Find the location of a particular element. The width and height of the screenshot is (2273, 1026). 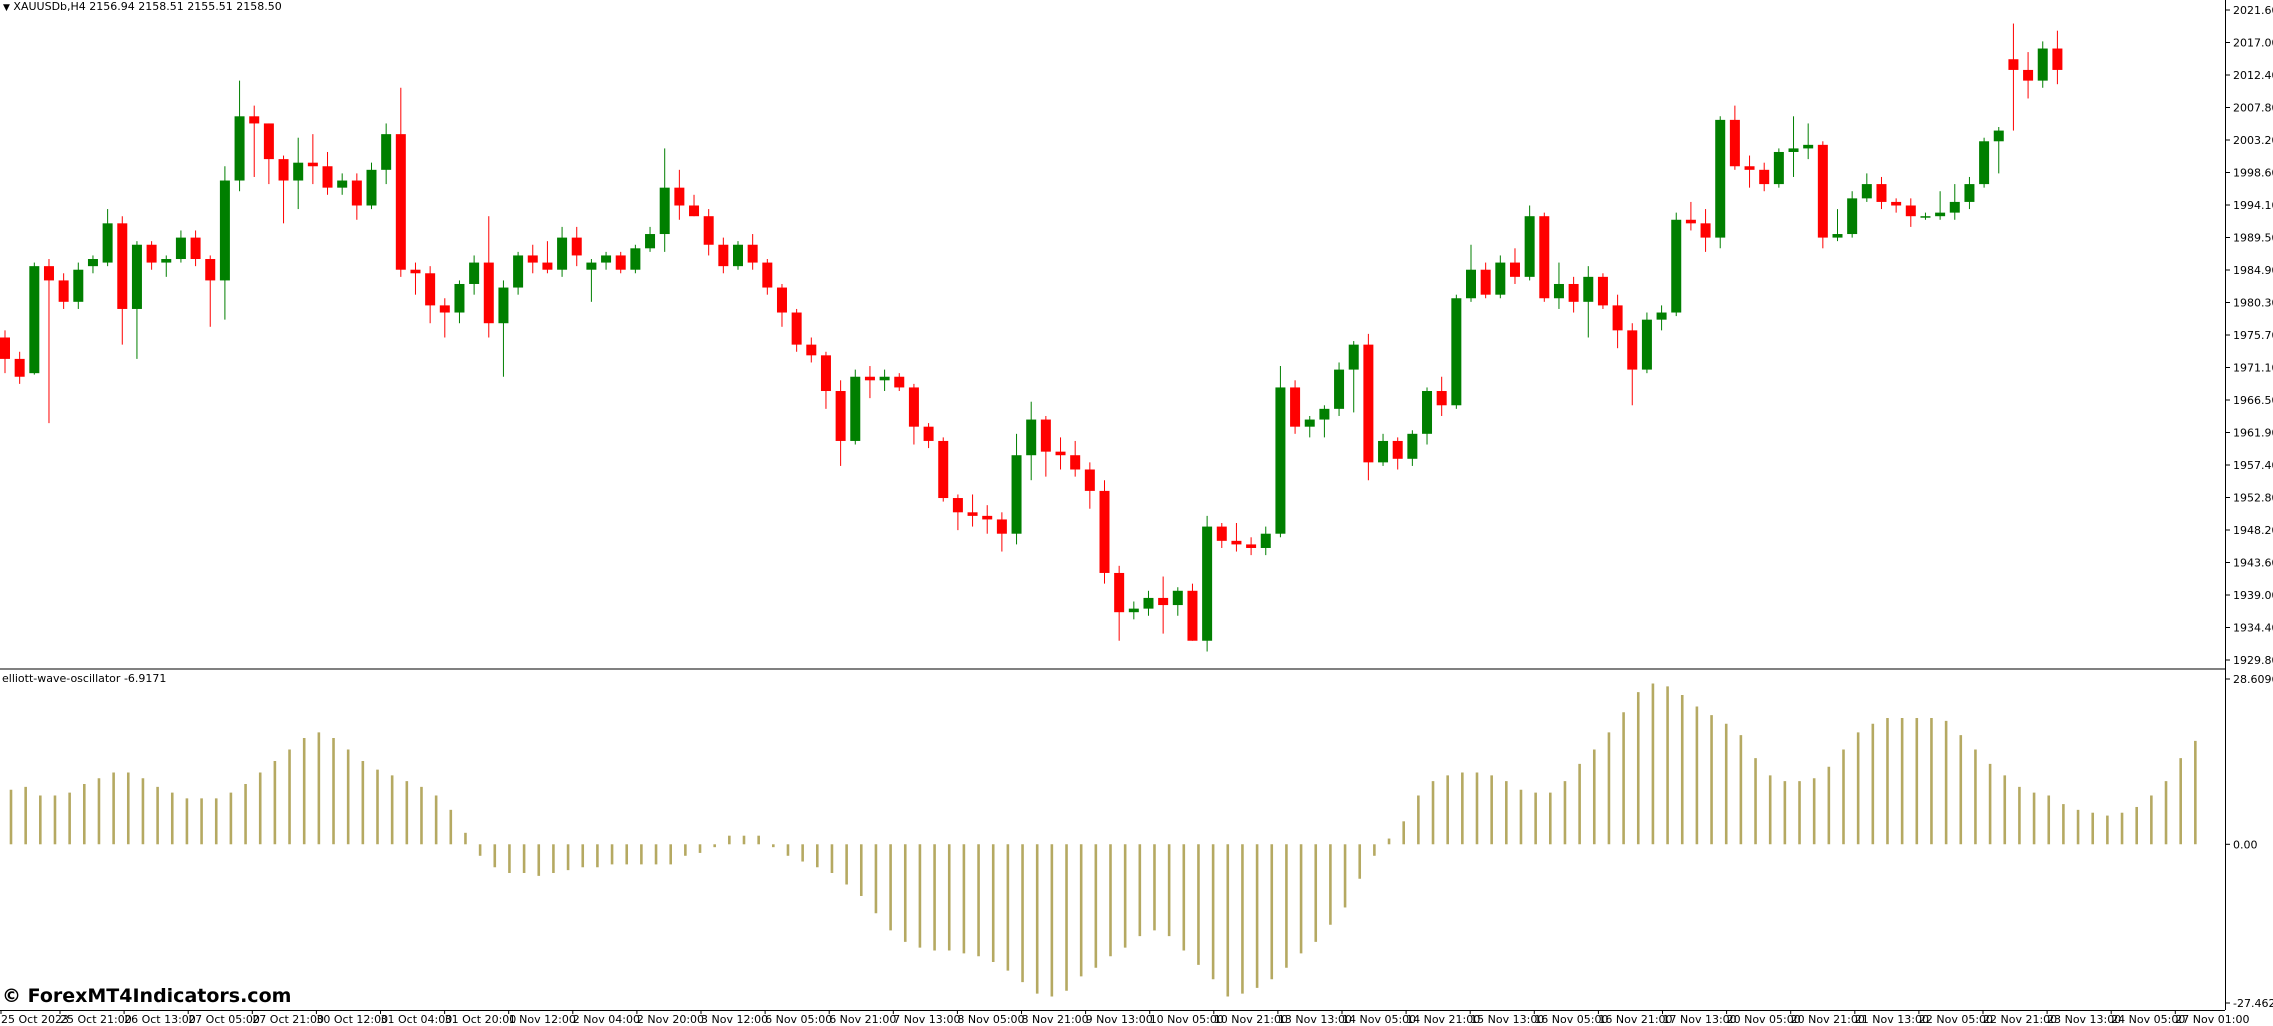

time-label: 6 Nov 05:00 is located at coordinates (798, 1019).